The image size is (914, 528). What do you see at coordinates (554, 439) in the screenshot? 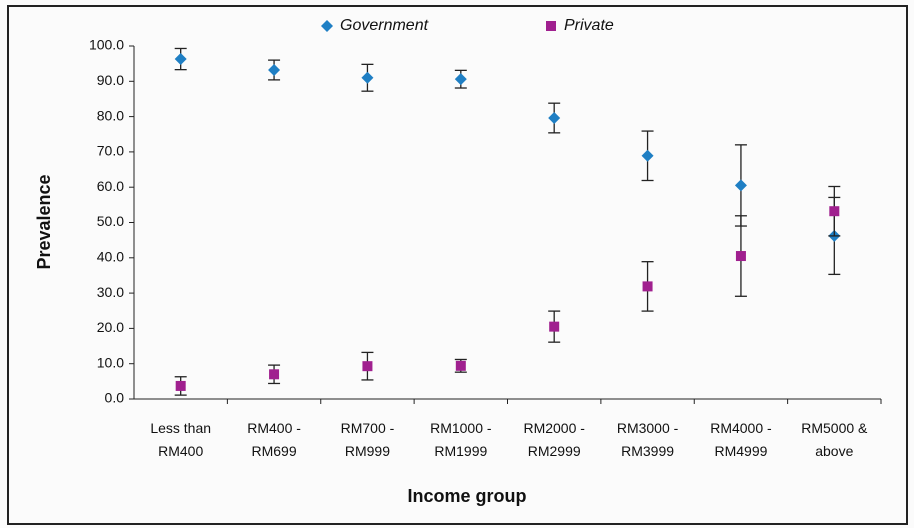
I see `x-tick-label: RM2000 - RM2999` at bounding box center [554, 439].